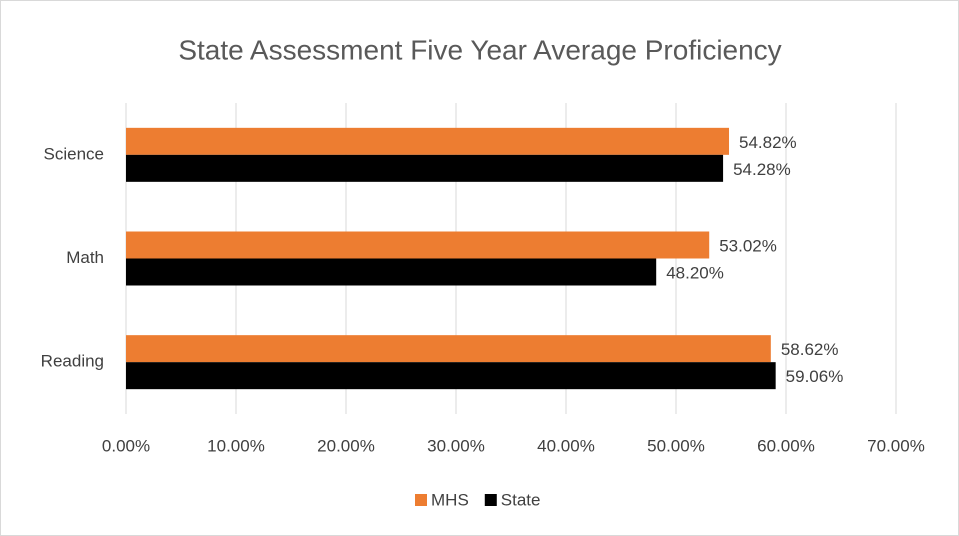 This screenshot has height=536, width=959. What do you see at coordinates (768, 142) in the screenshot?
I see `data-label: 54.82%` at bounding box center [768, 142].